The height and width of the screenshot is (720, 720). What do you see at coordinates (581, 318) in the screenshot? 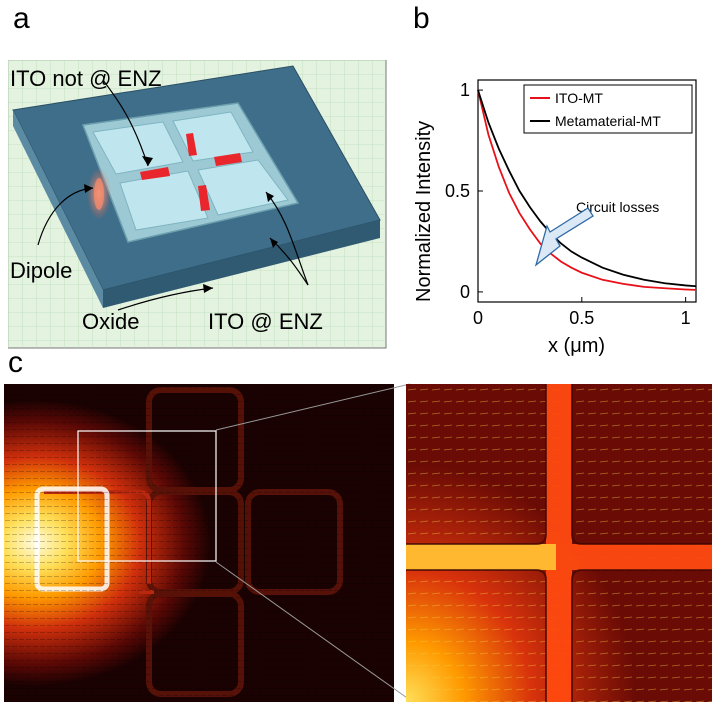
I see `x-tick-label: 0.5` at bounding box center [581, 318].